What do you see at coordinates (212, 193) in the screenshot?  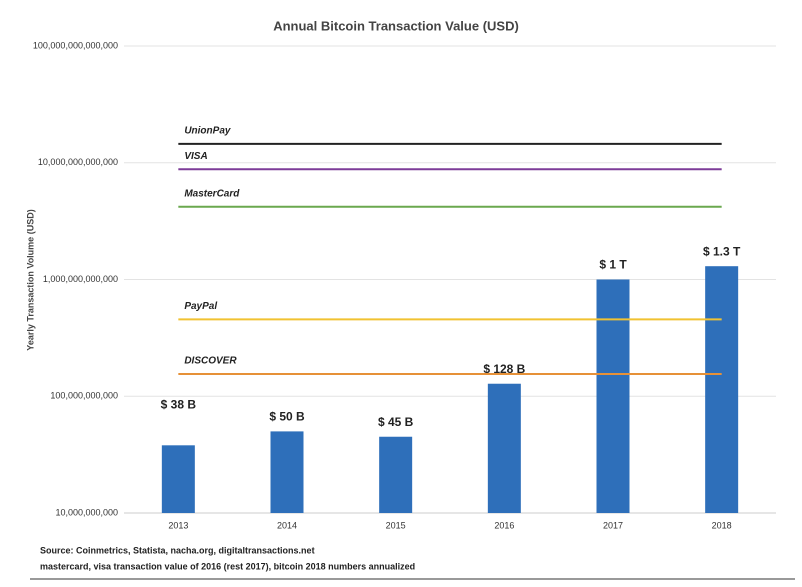 I see `reference-line-label: MasterCard` at bounding box center [212, 193].